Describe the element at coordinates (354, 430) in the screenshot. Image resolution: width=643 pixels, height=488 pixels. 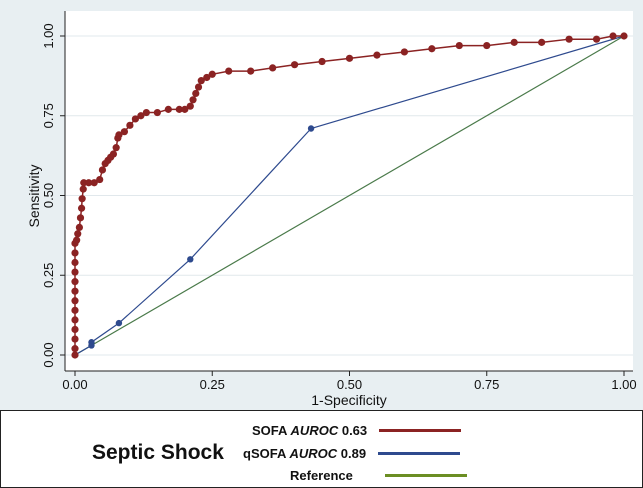
I see `legend-entry-value: 0.63` at that location.